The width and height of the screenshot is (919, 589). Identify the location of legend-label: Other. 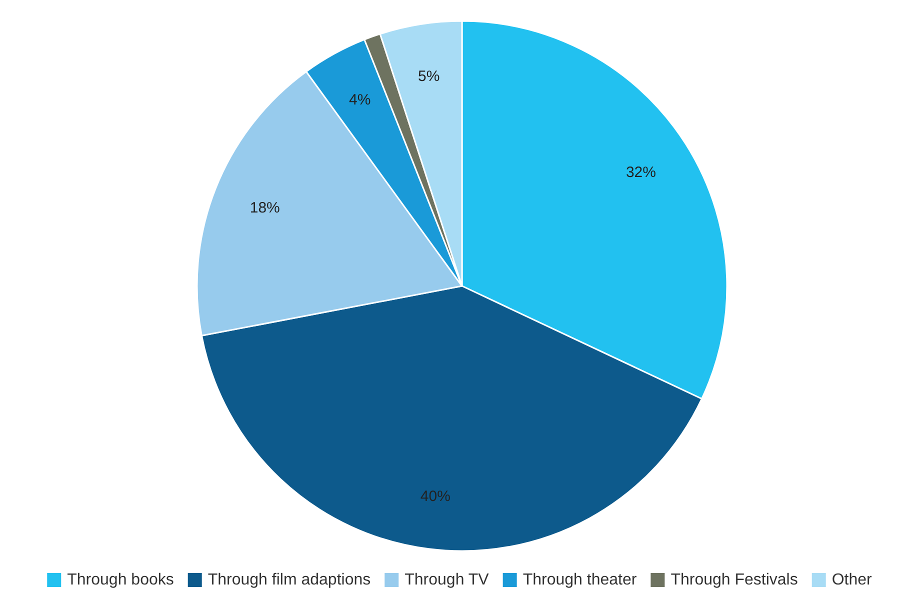
(852, 580).